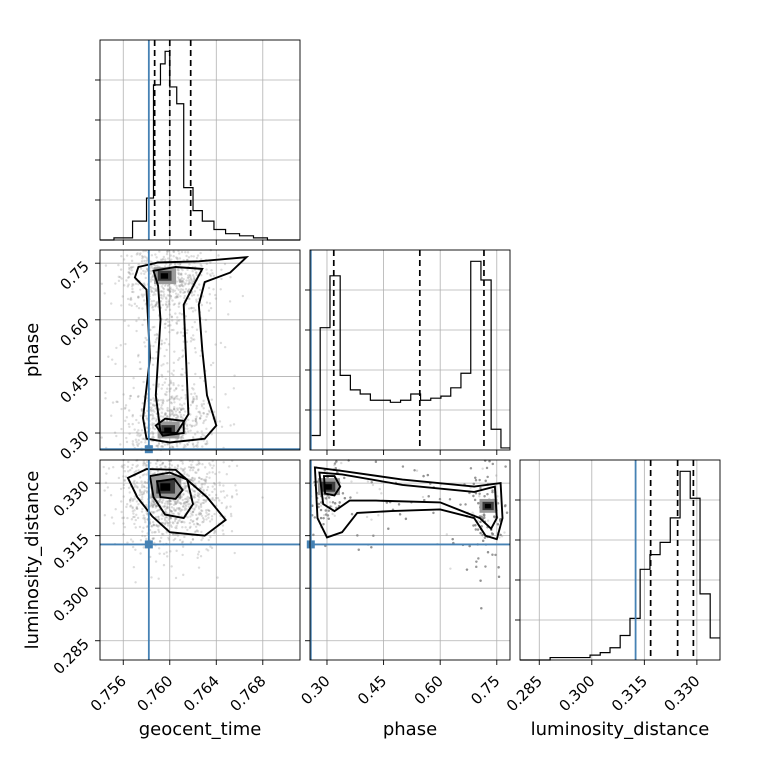 The width and height of the screenshot is (760, 760). I want to click on y-tick-label-luminosity-distance: 0.300, so click(71, 603).